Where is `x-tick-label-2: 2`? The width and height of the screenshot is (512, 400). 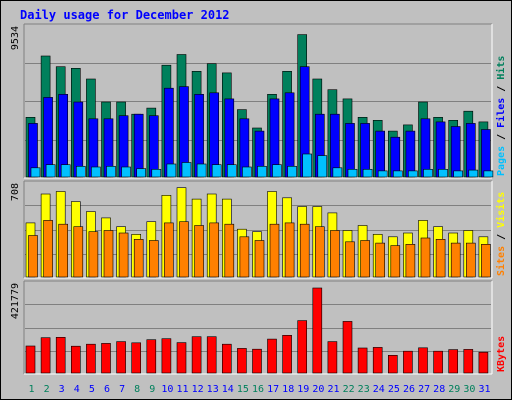 x-tick-label-2: 2 is located at coordinates (47, 389).